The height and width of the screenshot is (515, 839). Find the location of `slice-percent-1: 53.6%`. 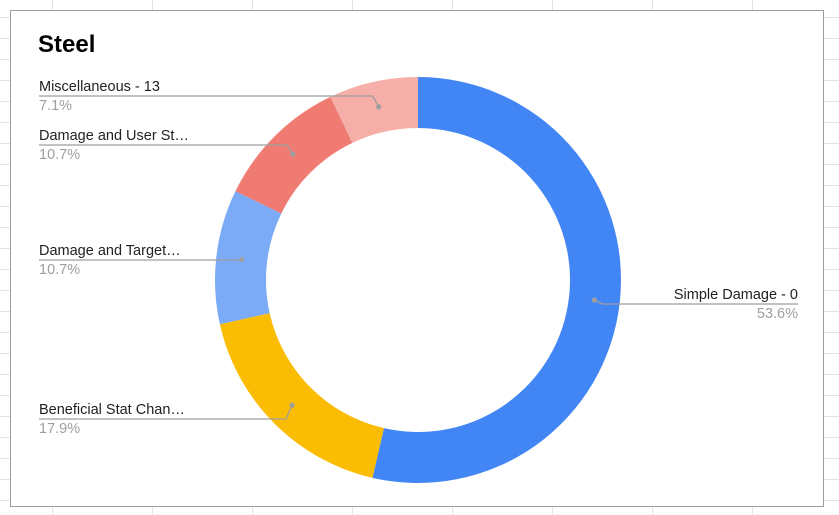

slice-percent-1: 53.6% is located at coordinates (777, 314).